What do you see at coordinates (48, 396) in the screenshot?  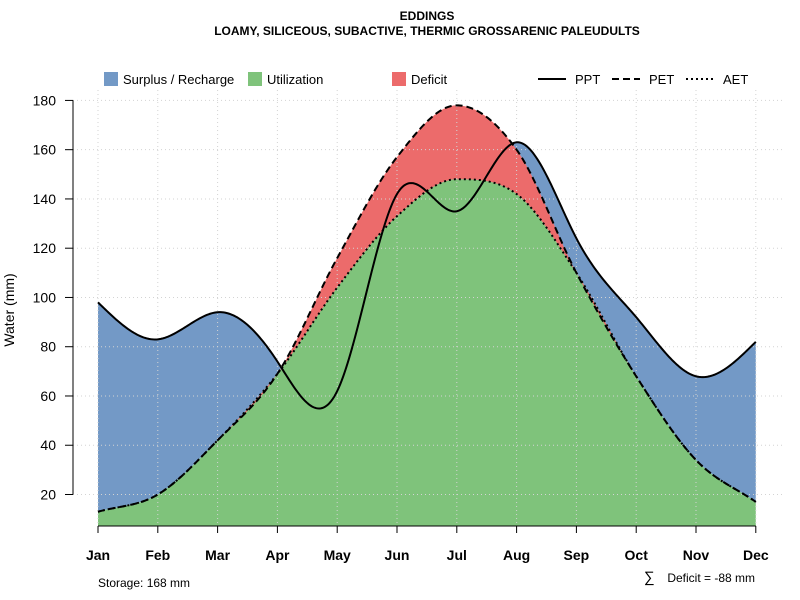 I see `y-tick-label: 60` at bounding box center [48, 396].